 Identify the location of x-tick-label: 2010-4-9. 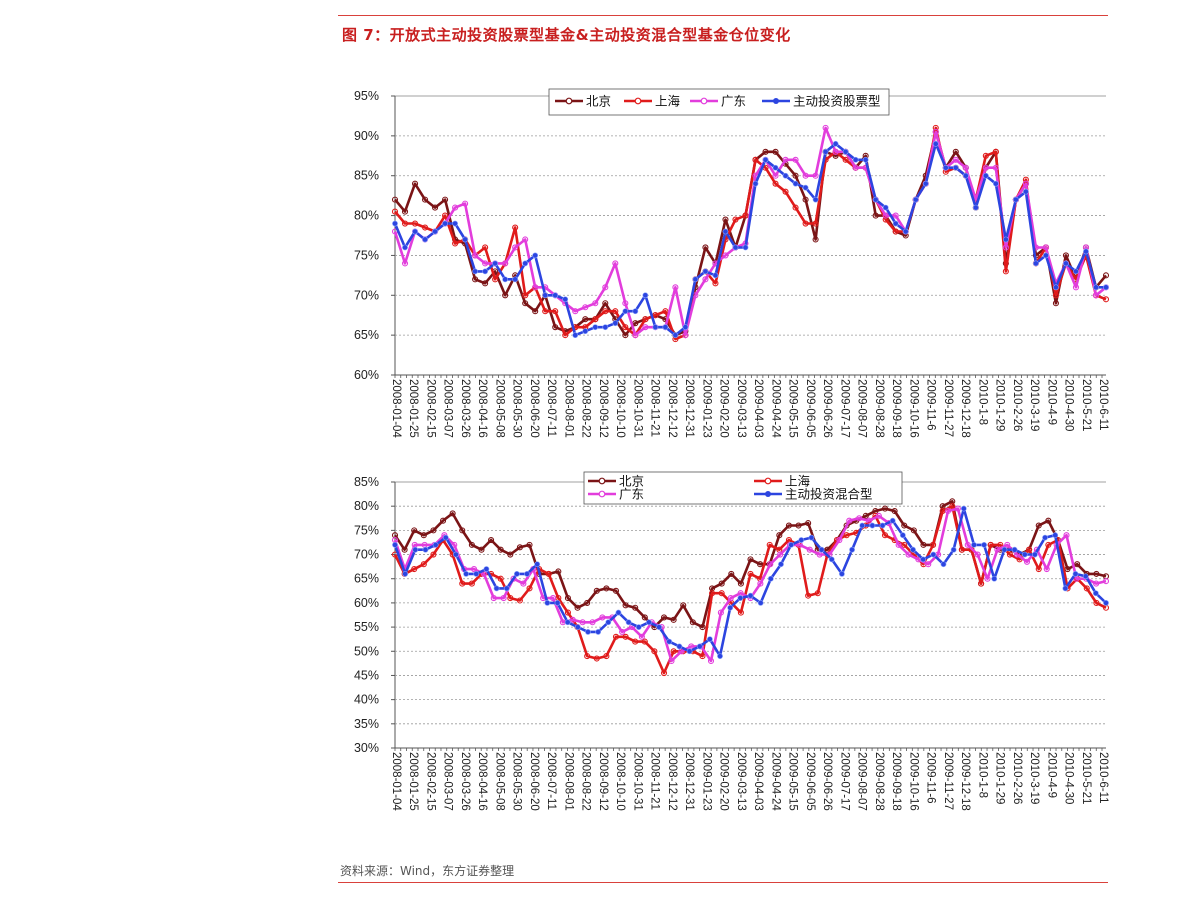
(1051, 402).